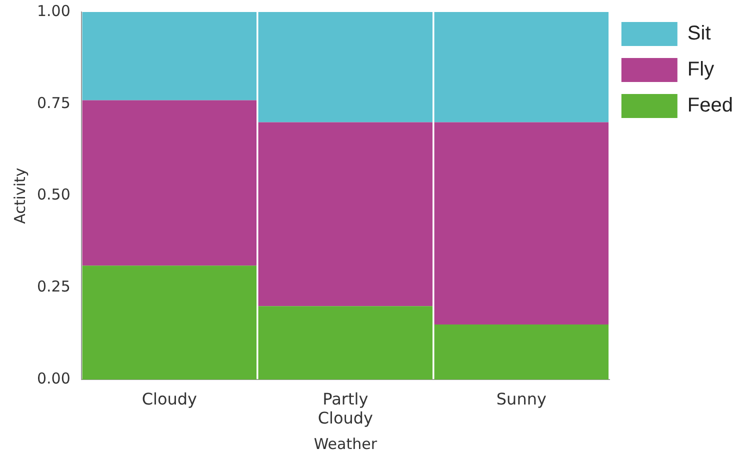  I want to click on legend-label: Feed, so click(710, 105).